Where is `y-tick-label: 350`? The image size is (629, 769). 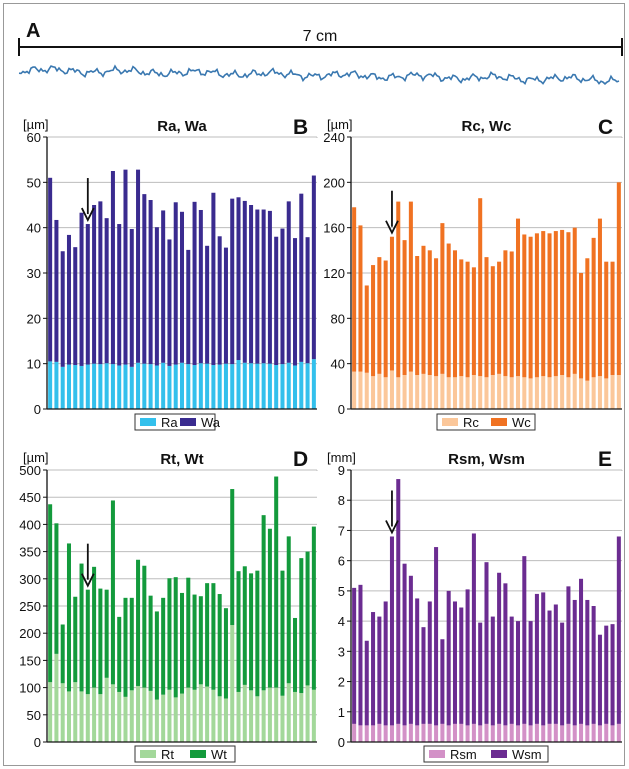 y-tick-label: 350 is located at coordinates (30, 552).